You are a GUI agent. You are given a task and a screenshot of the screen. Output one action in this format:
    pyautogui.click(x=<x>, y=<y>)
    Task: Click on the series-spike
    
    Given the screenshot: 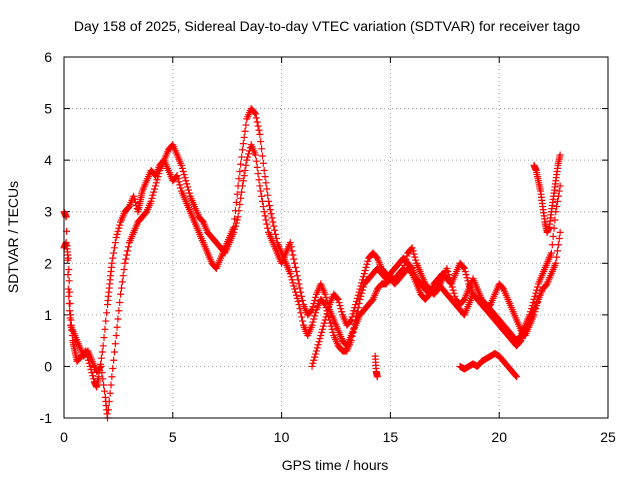 What is the action you would take?
    pyautogui.click(x=376, y=366)
    